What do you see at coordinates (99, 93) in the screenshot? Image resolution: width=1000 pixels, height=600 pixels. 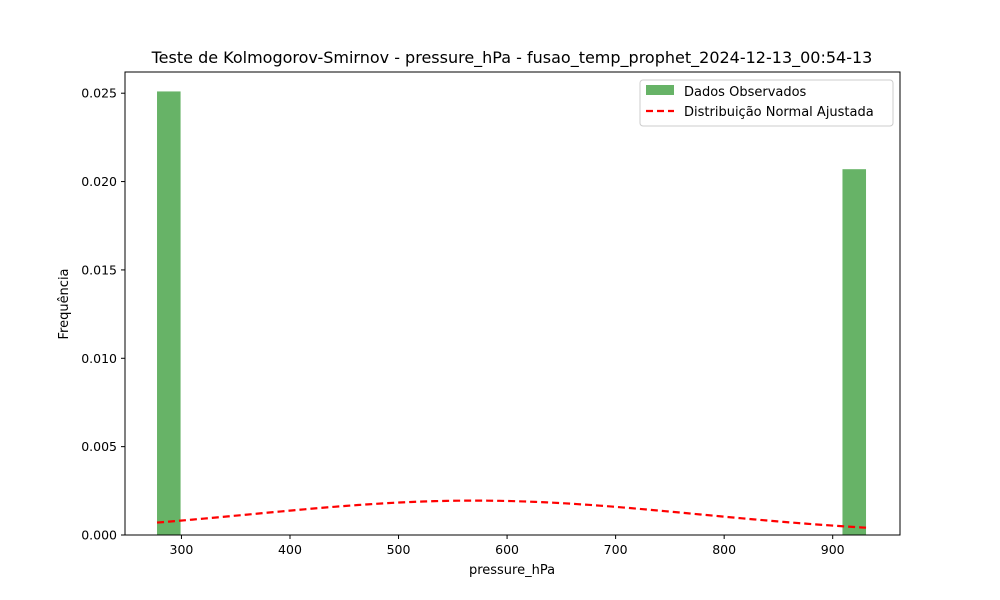 I see `y-tick-label: 0.025` at bounding box center [99, 93].